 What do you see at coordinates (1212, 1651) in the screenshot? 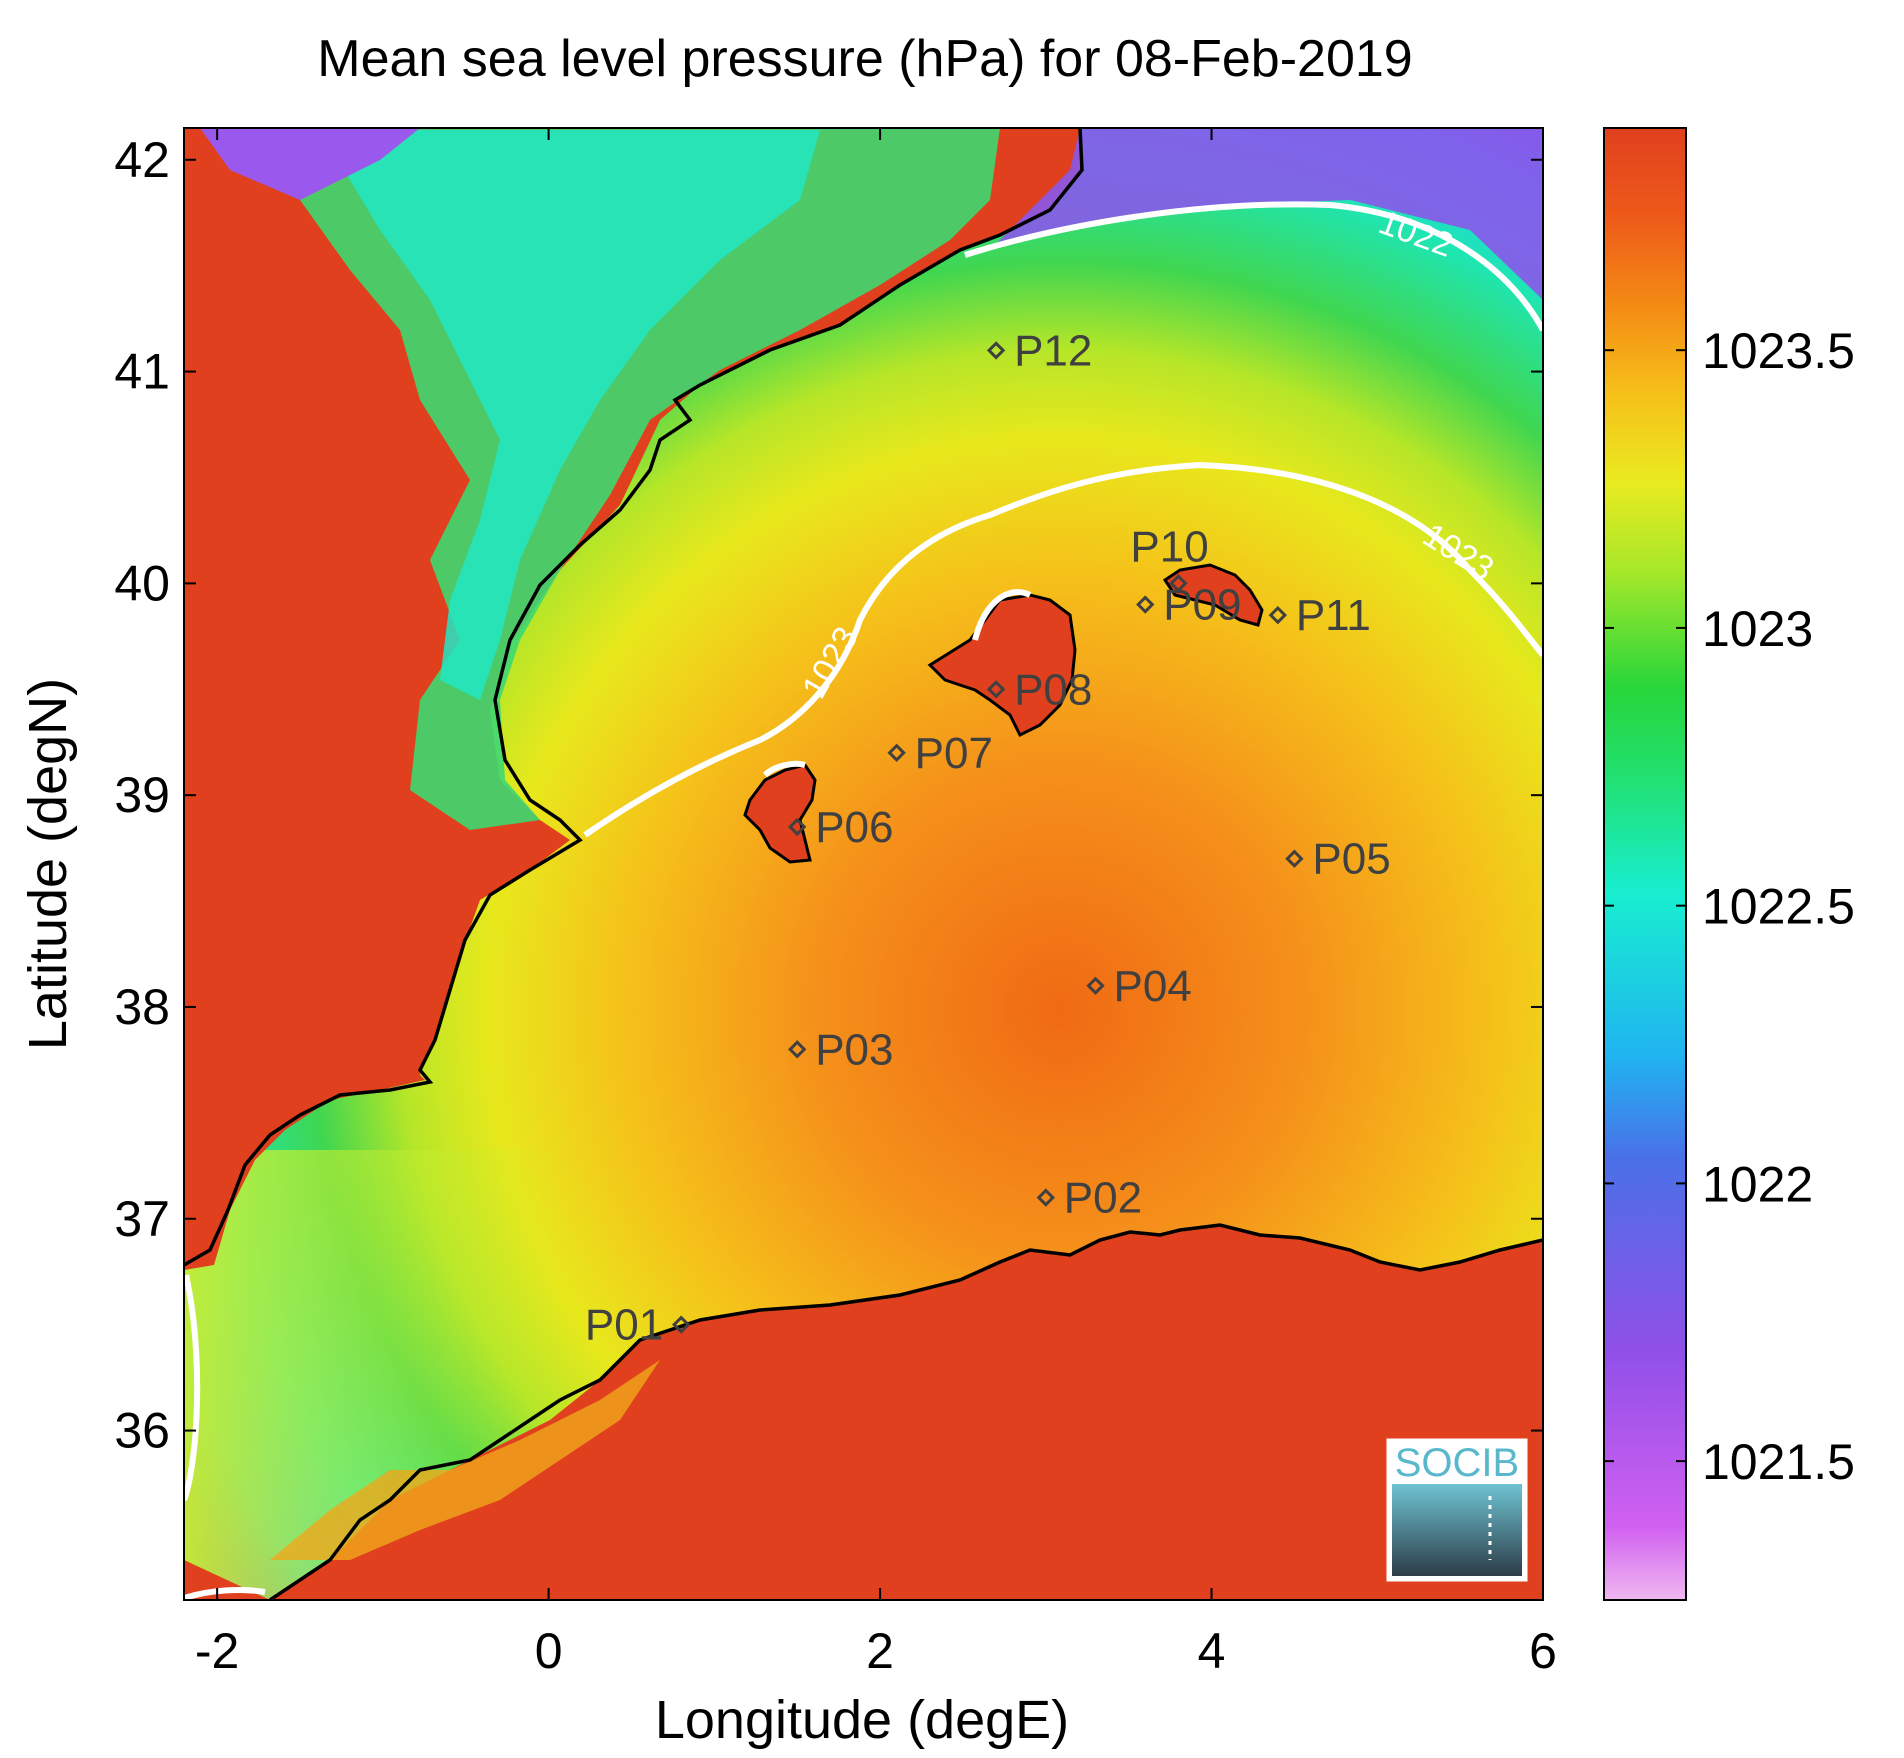
I see `x-tick-label: 4` at bounding box center [1212, 1651].